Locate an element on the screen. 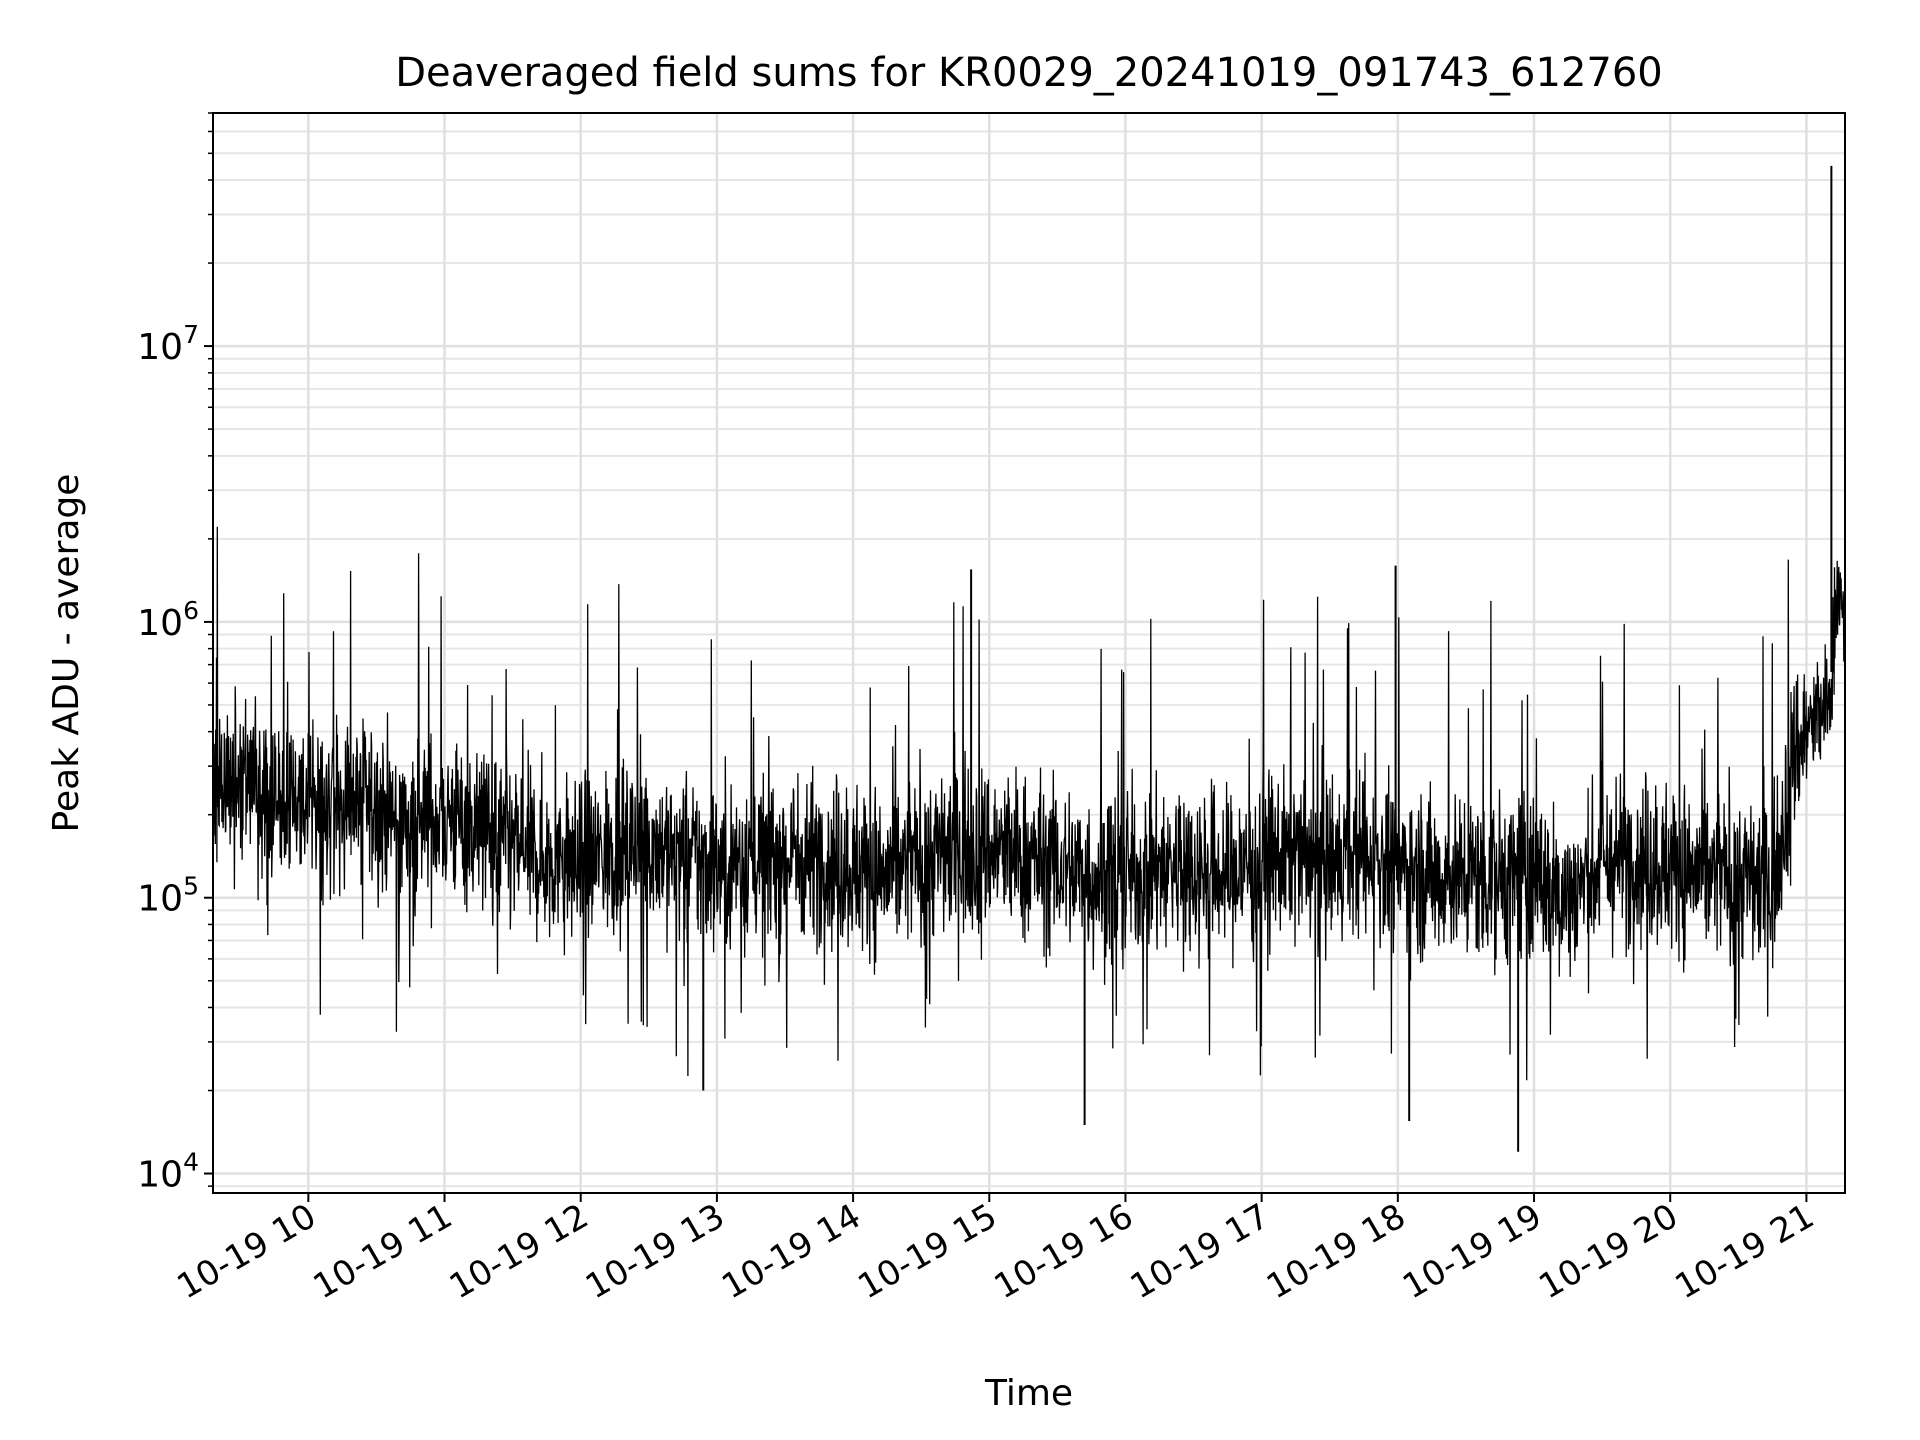  y-tick-label: 10⁷ is located at coordinates (168, 344).